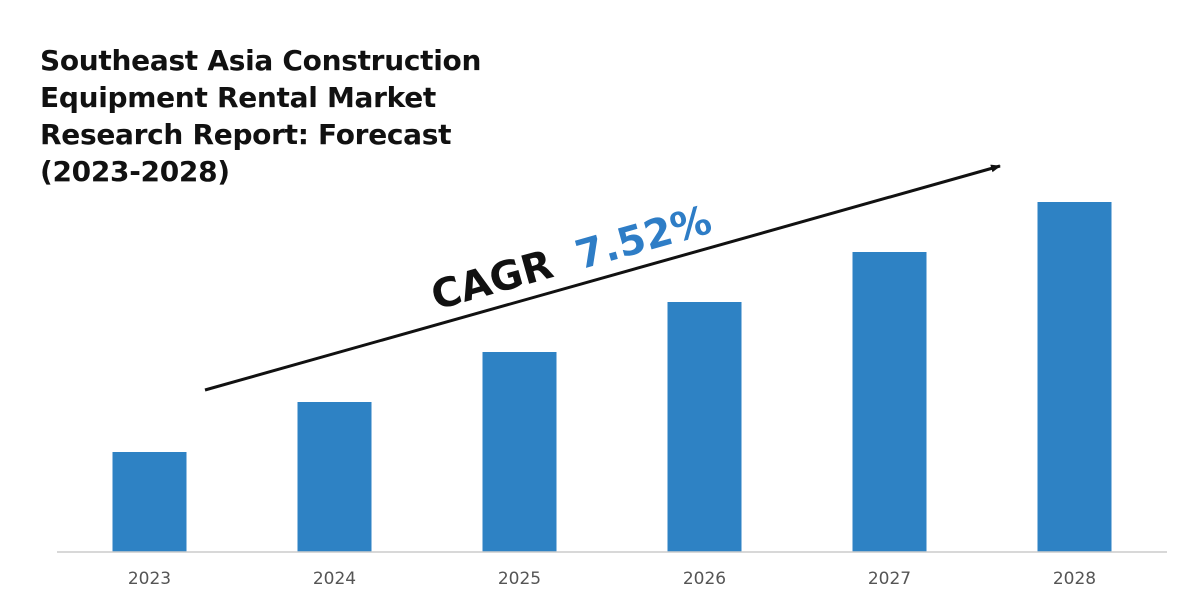 The image size is (1200, 600). What do you see at coordinates (149, 502) in the screenshot?
I see `bar-2023` at bounding box center [149, 502].